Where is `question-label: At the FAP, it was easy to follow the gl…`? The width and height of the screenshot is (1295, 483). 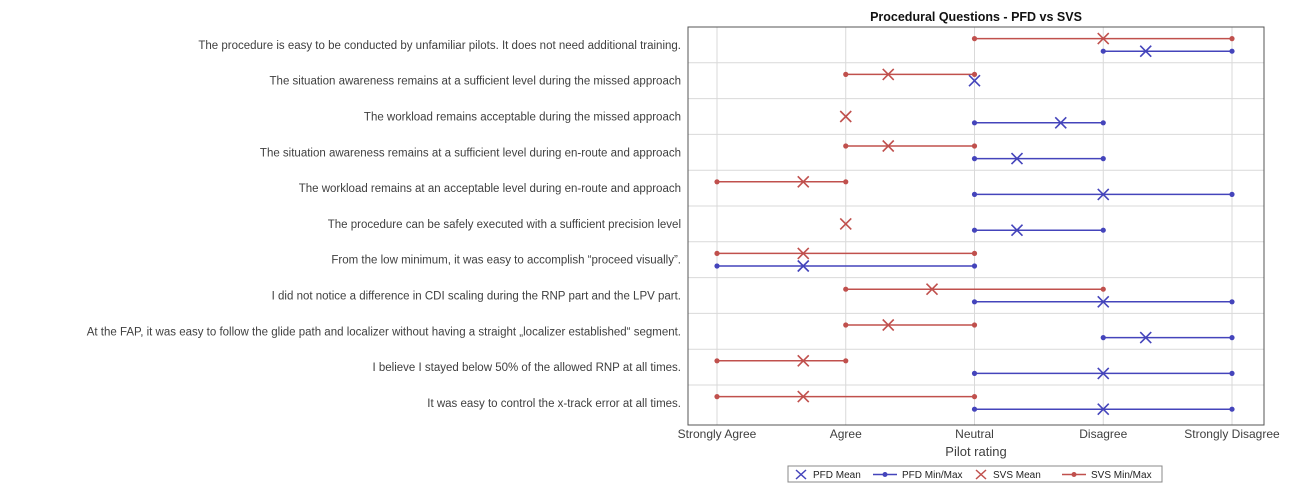 question-label: At the FAP, it was easy to follow the gl… is located at coordinates (384, 332).